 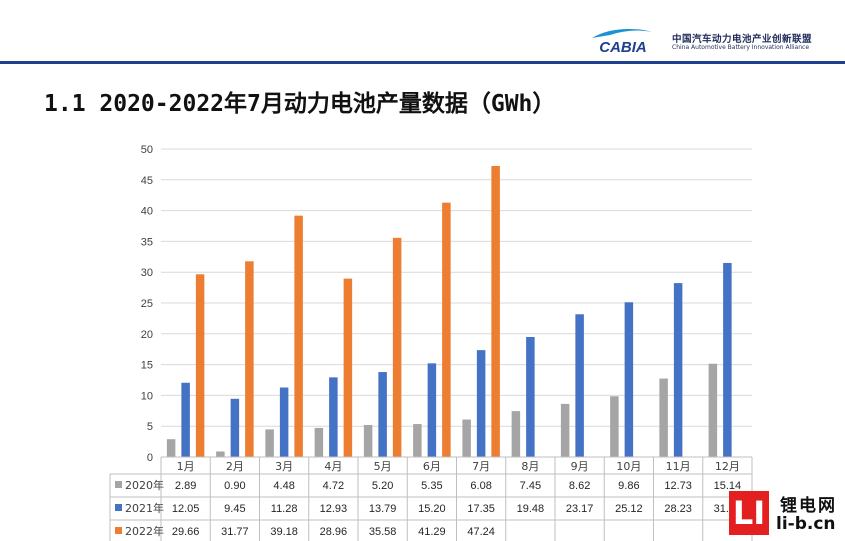 What do you see at coordinates (530, 486) in the screenshot?
I see `data-label: 7.45` at bounding box center [530, 486].